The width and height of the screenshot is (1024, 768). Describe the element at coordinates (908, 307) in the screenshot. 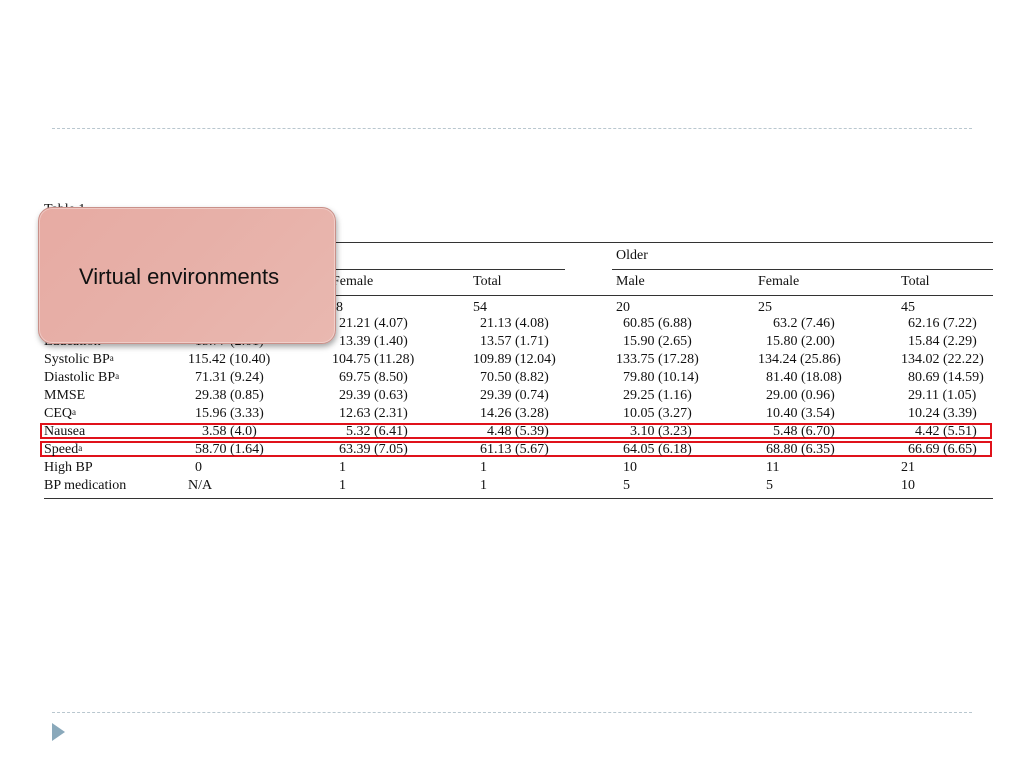

I see `n-total-old: 45` at that location.